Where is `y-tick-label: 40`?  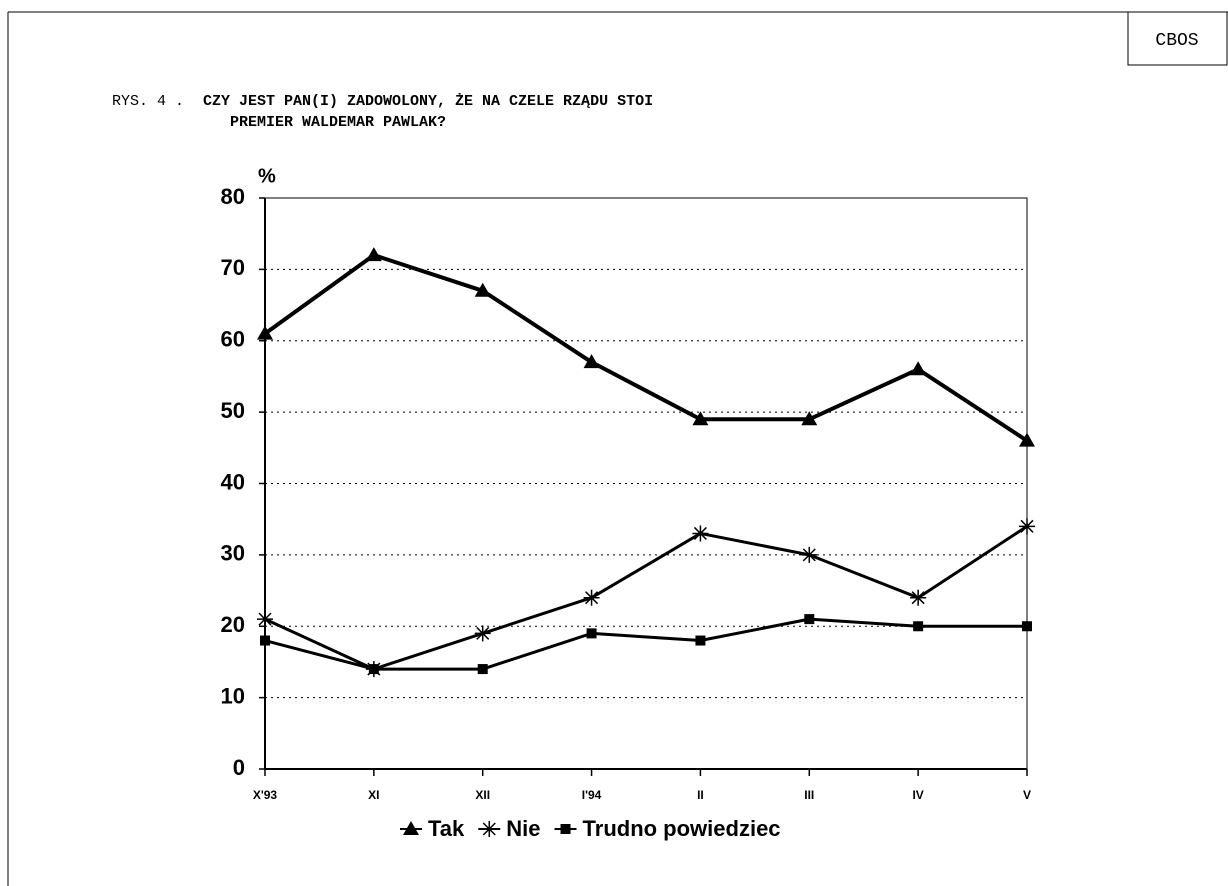
y-tick-label: 40 is located at coordinates (233, 481).